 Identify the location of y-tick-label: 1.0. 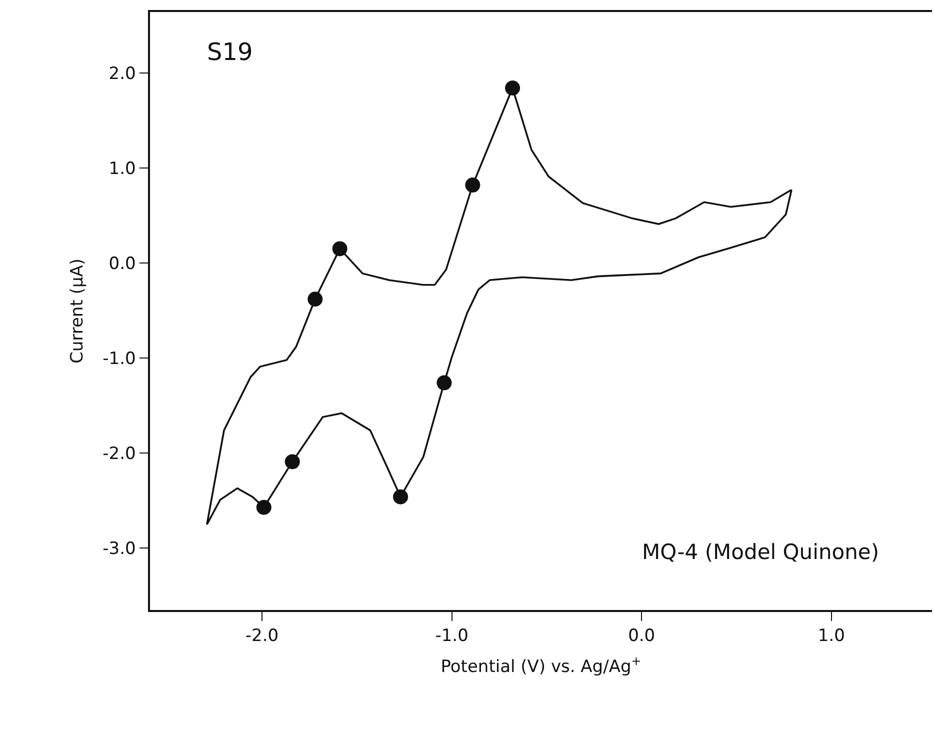
(122, 168).